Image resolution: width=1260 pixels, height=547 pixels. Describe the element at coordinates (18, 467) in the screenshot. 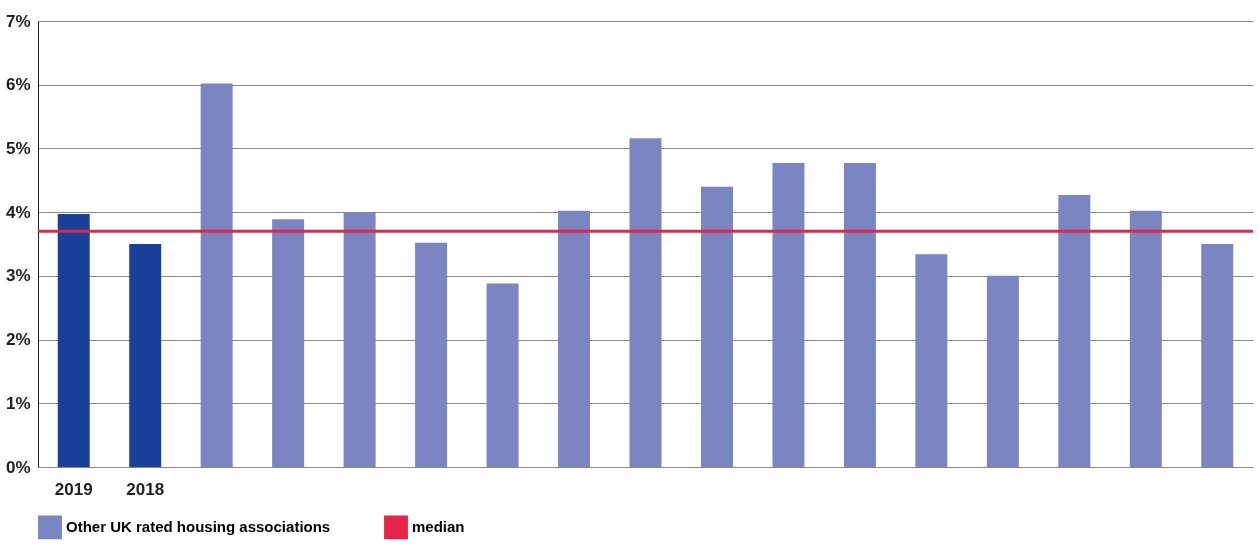

I see `y-tick-label: 0%` at that location.